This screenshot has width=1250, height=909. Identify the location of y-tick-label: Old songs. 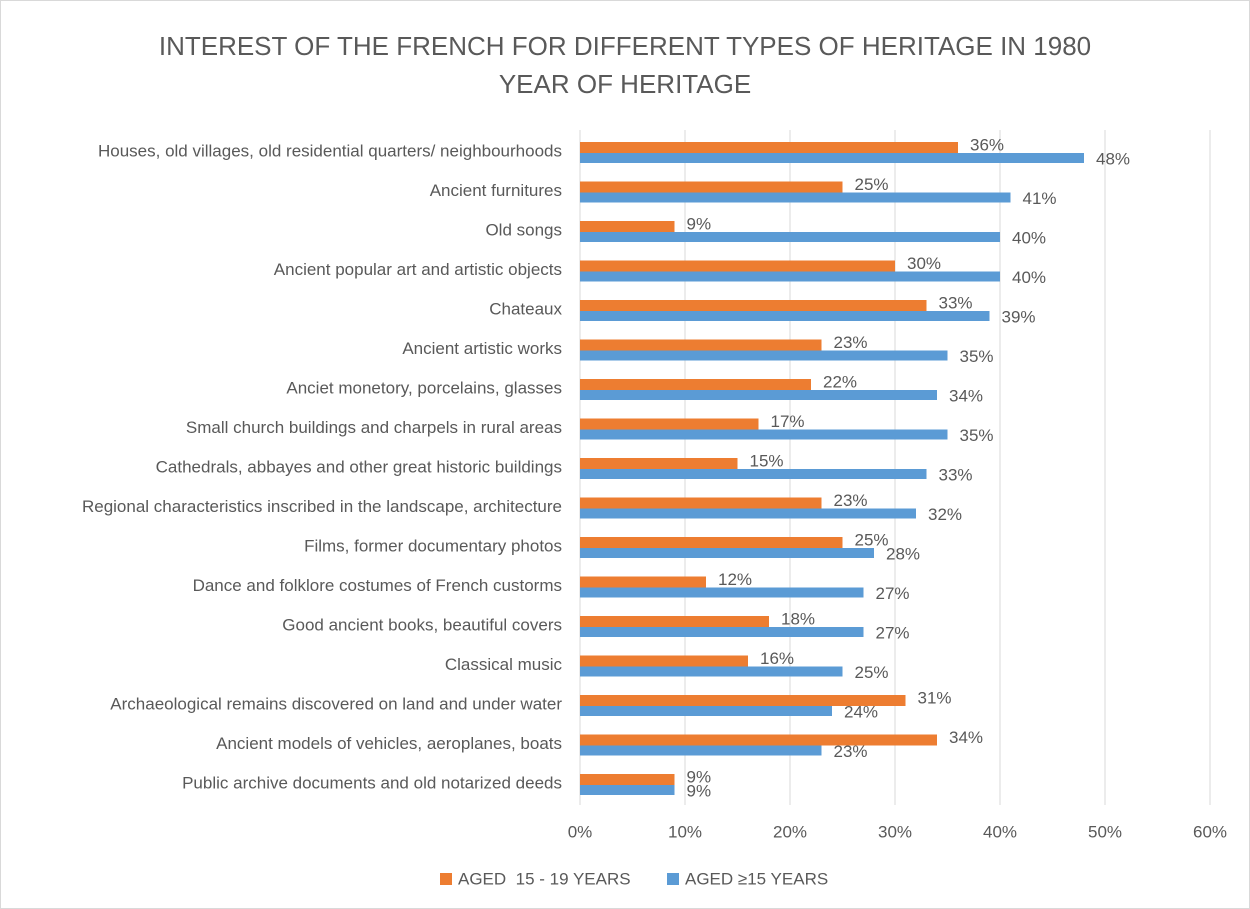
(523, 229).